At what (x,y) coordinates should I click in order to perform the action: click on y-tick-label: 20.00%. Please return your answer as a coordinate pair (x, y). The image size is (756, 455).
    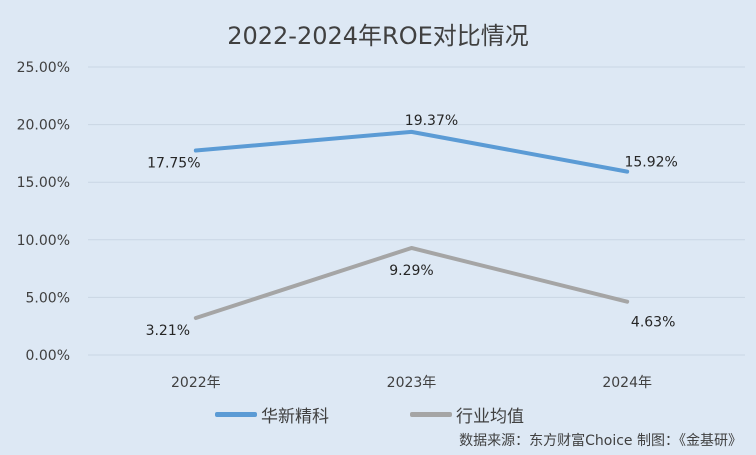
    Looking at the image, I should click on (43, 126).